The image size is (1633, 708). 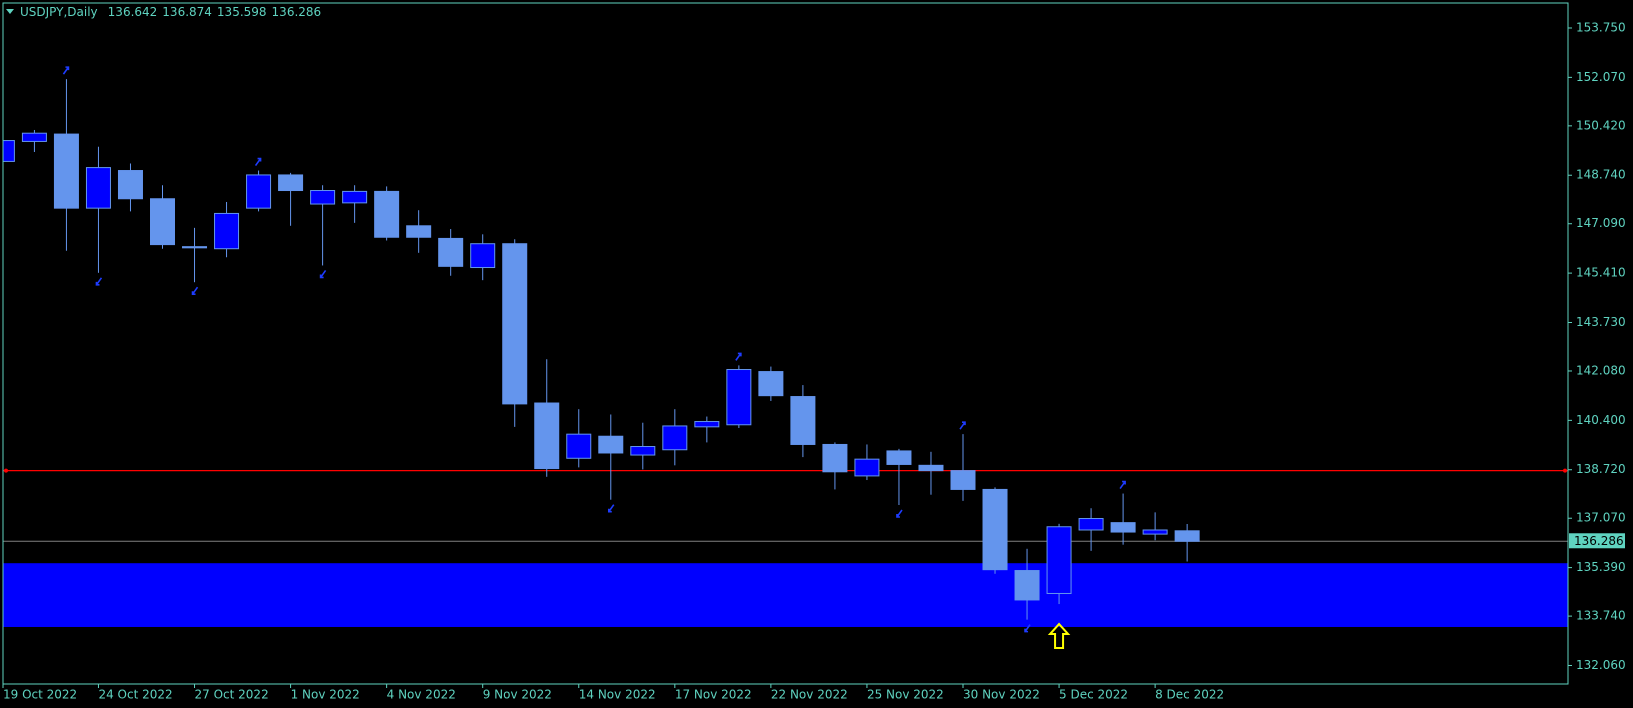 What do you see at coordinates (1601, 175) in the screenshot?
I see `y-tick-label: 148.740` at bounding box center [1601, 175].